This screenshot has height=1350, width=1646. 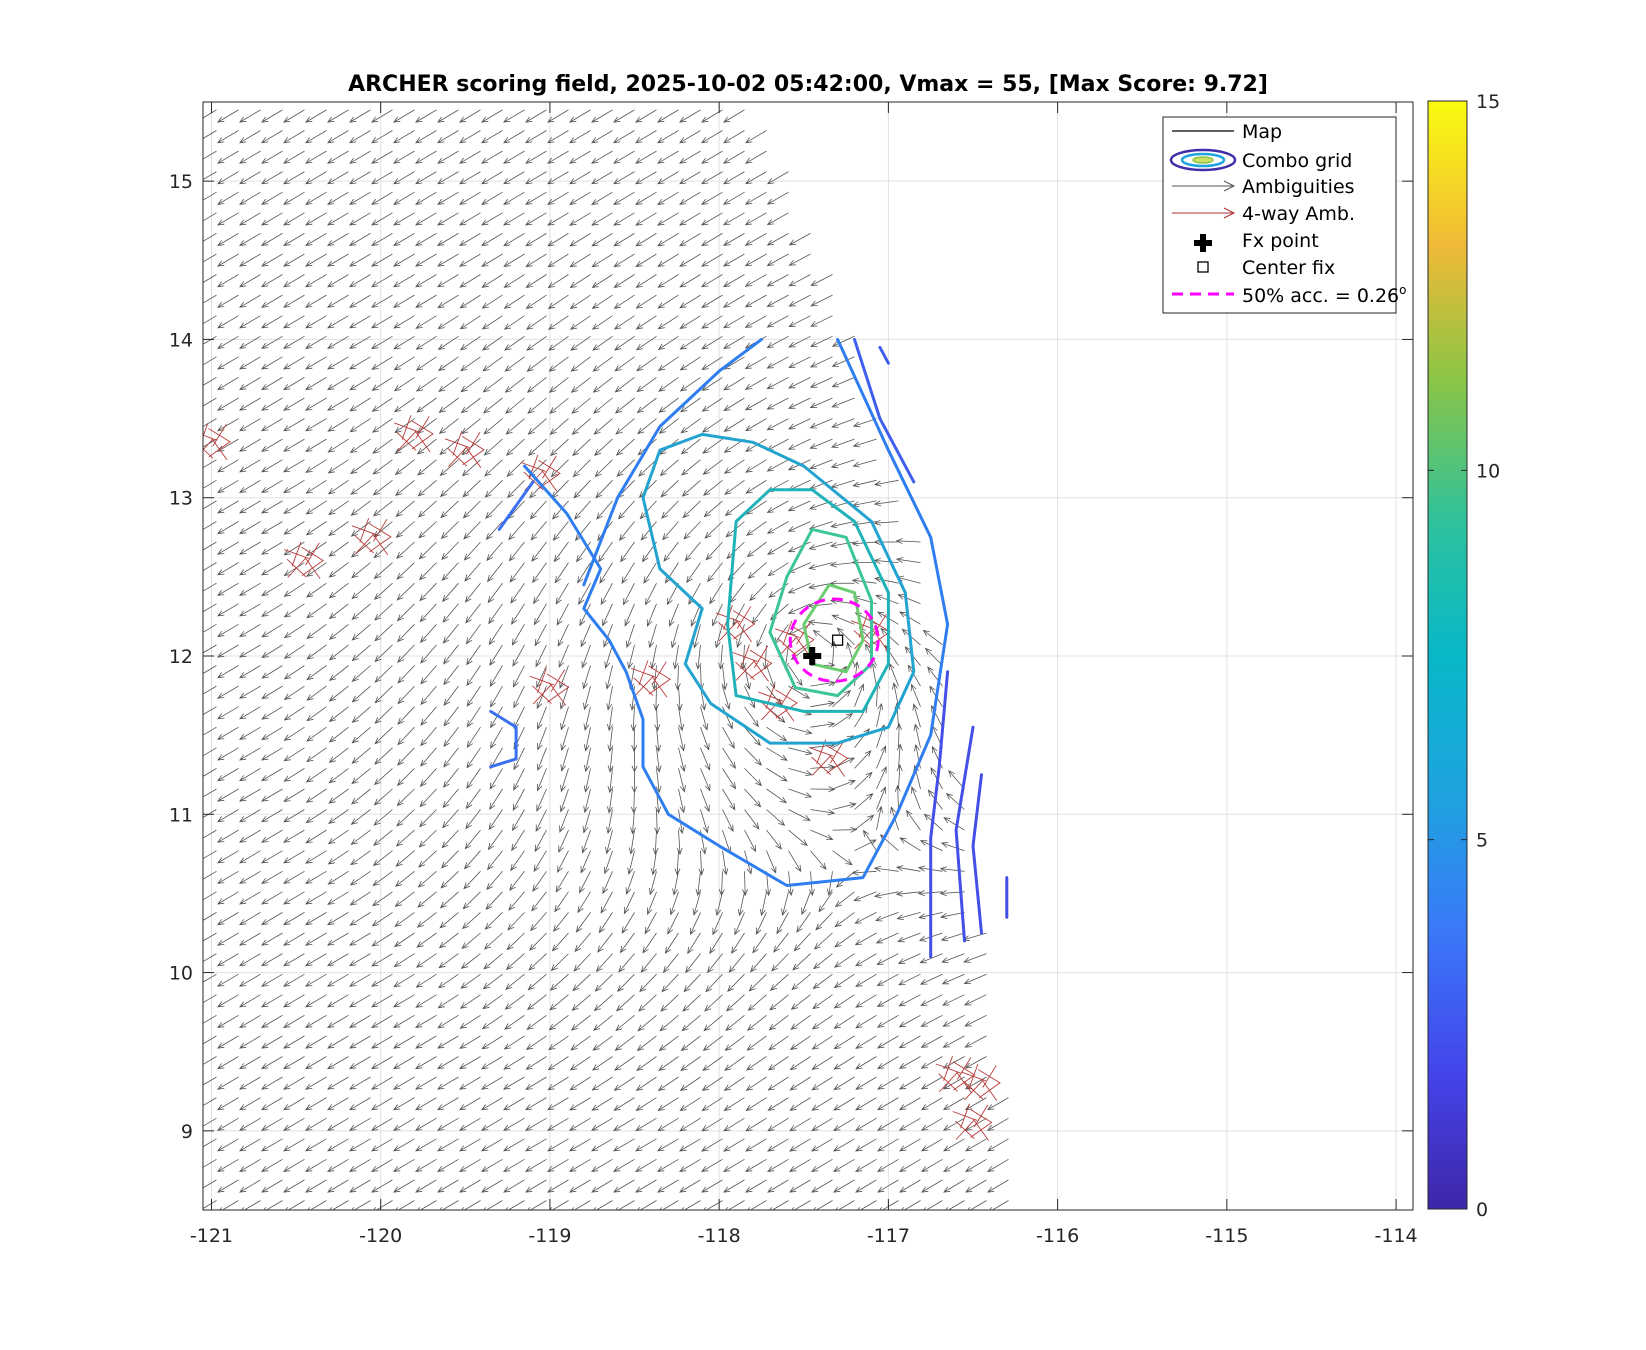 I want to click on legend-map-label: Map, so click(x=1262, y=132).